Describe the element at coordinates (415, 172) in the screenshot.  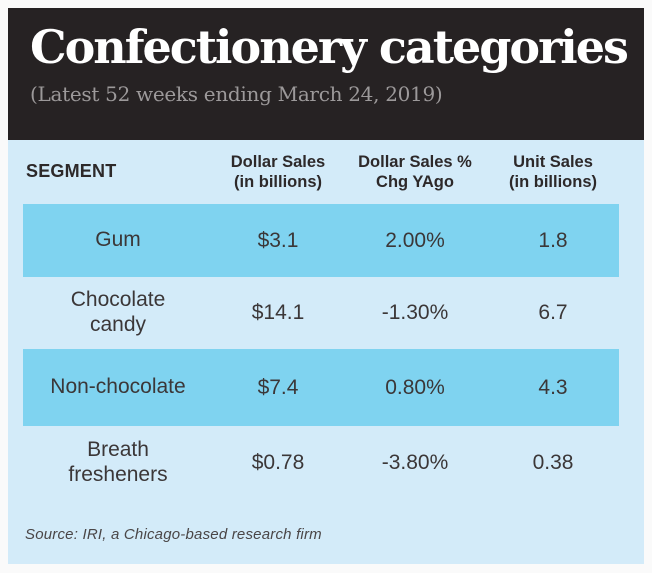
I see `column-header-pct-change: Dollar Sales % Chg YAgo` at that location.